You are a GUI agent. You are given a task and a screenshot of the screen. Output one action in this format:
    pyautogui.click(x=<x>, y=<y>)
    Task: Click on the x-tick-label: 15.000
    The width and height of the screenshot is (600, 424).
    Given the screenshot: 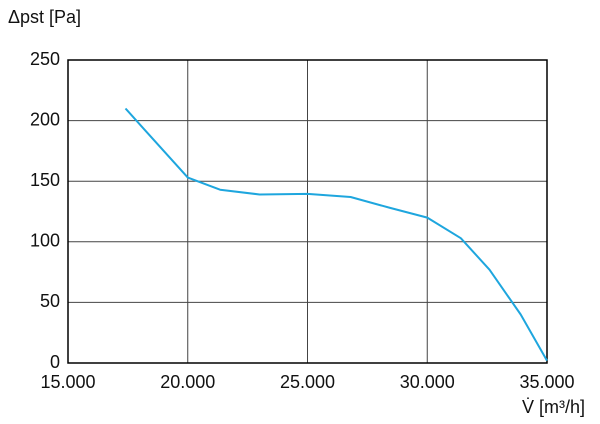 What is the action you would take?
    pyautogui.click(x=67, y=382)
    